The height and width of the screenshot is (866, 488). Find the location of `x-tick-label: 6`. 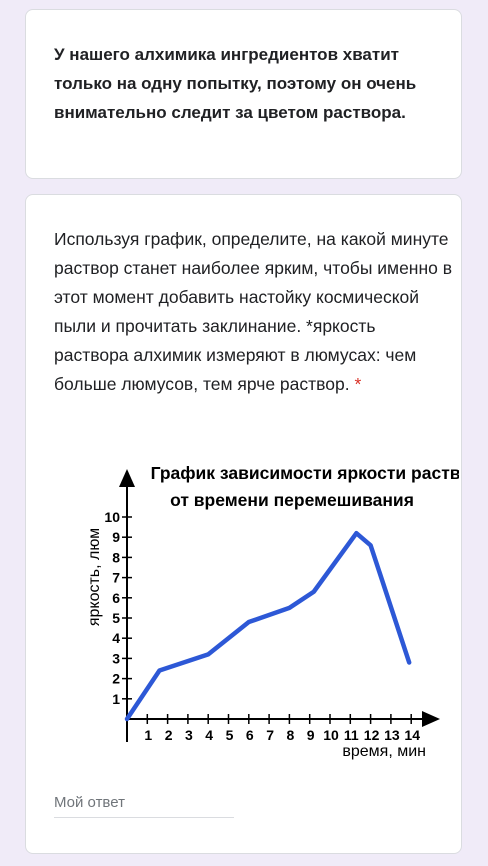

x-tick-label: 6 is located at coordinates (250, 735).